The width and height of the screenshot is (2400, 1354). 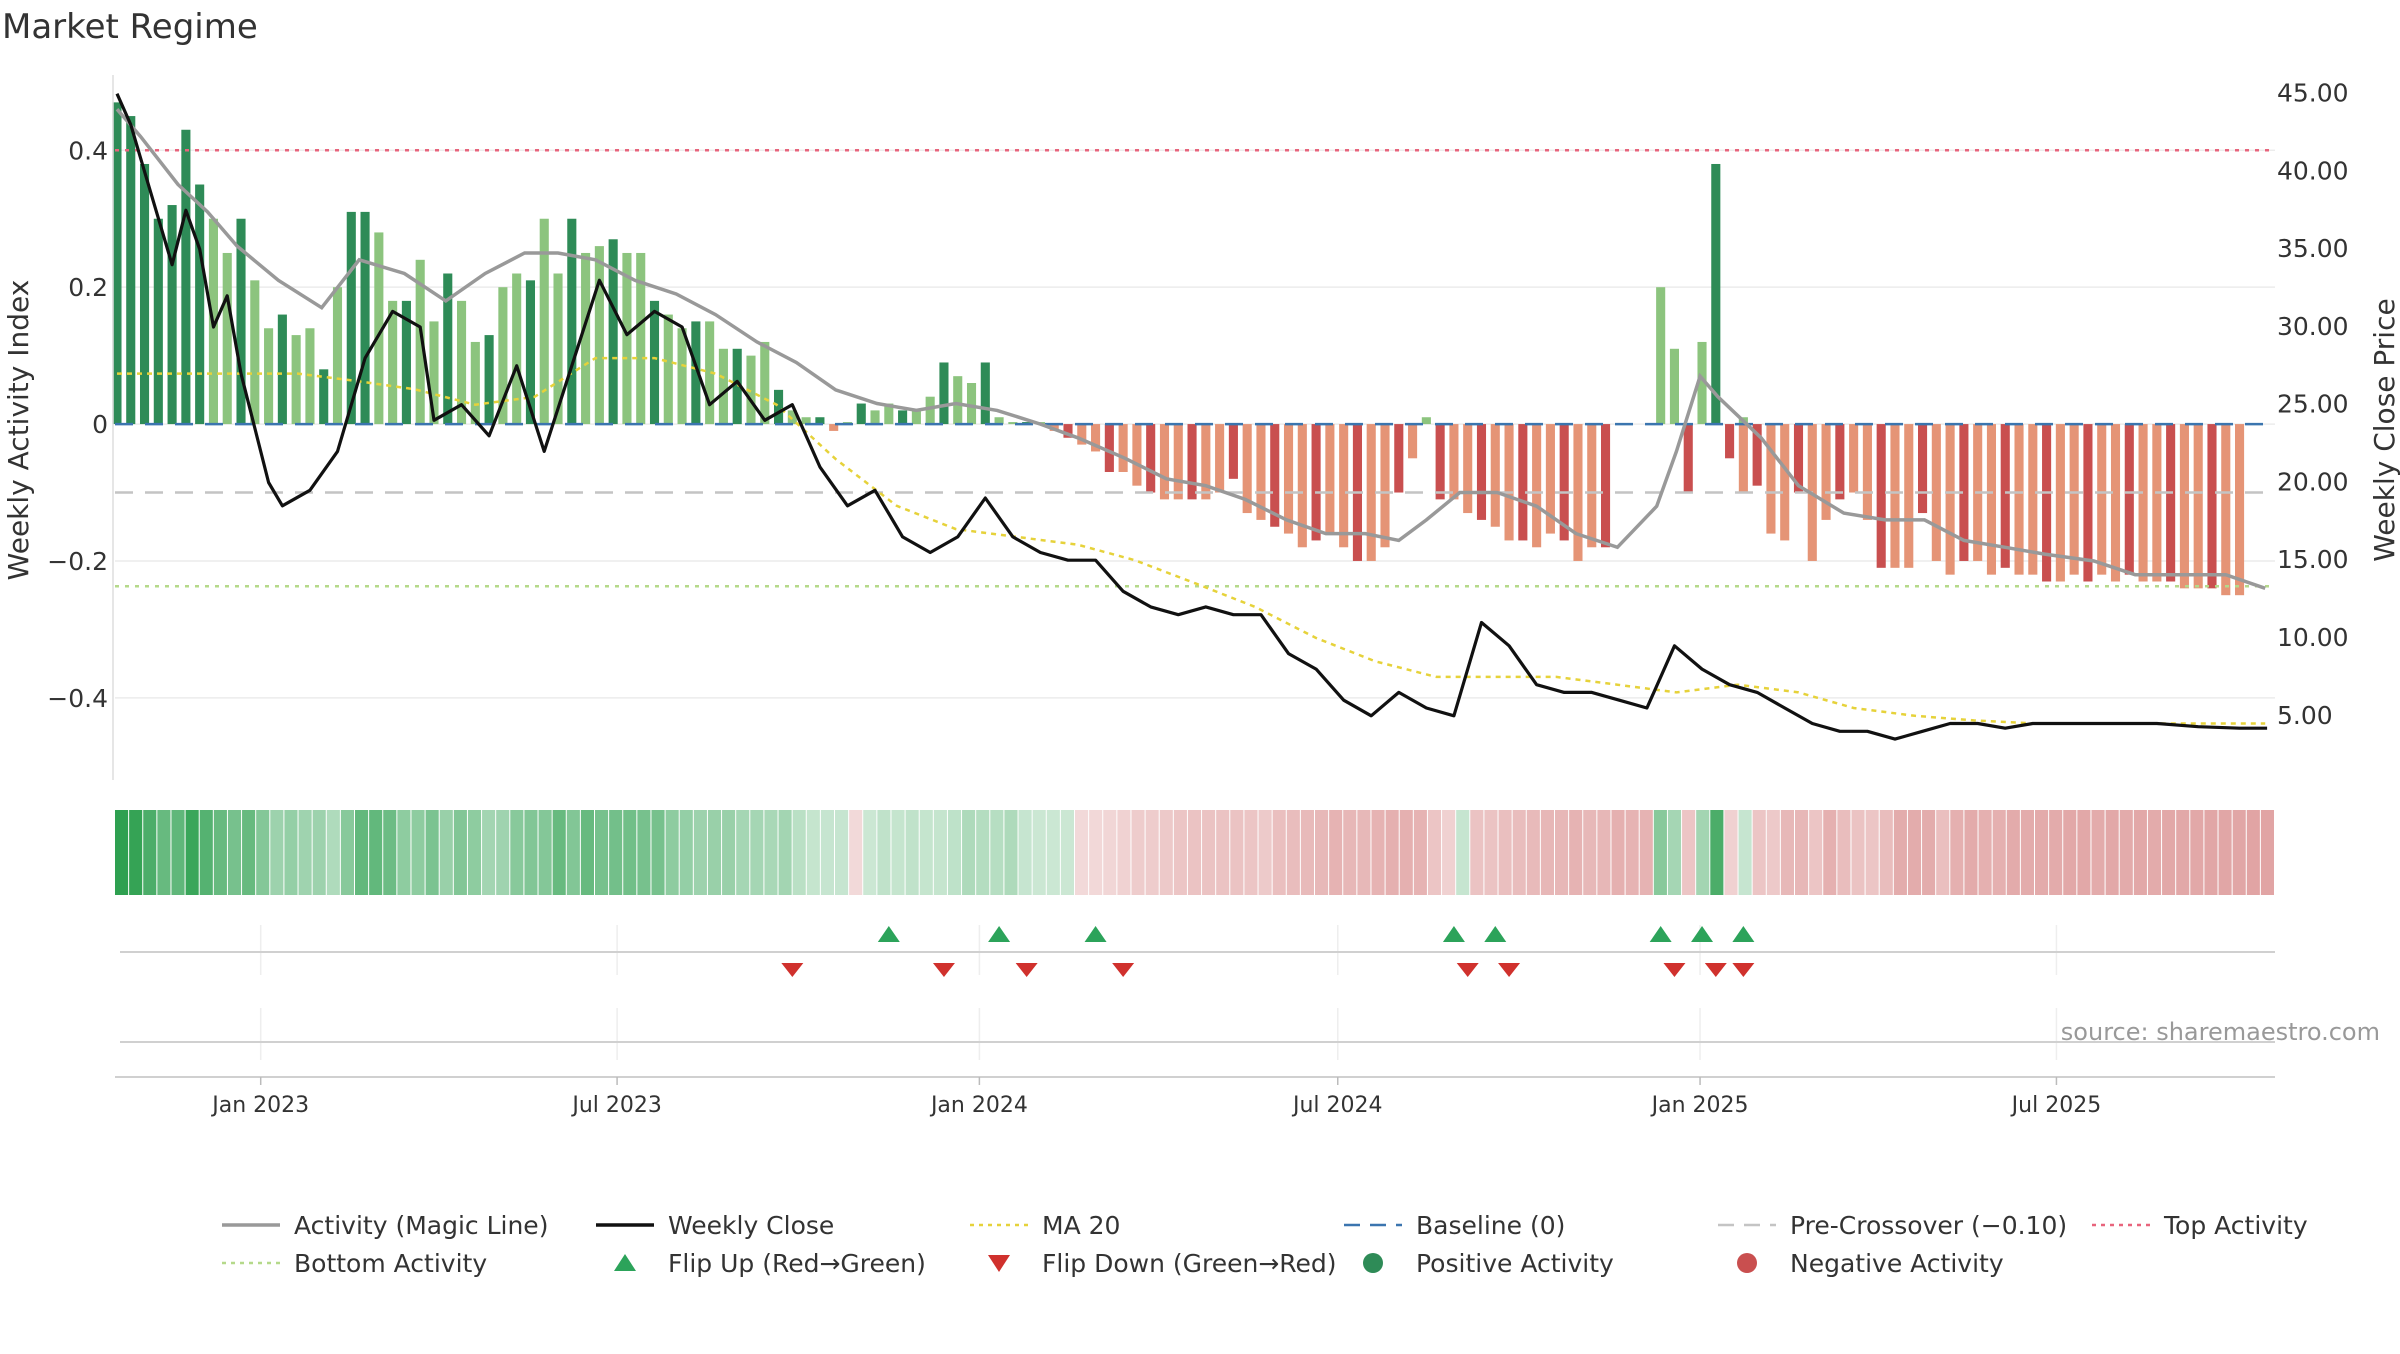 What do you see at coordinates (390, 1263) in the screenshot?
I see `legend-label: Bottom Activity` at bounding box center [390, 1263].